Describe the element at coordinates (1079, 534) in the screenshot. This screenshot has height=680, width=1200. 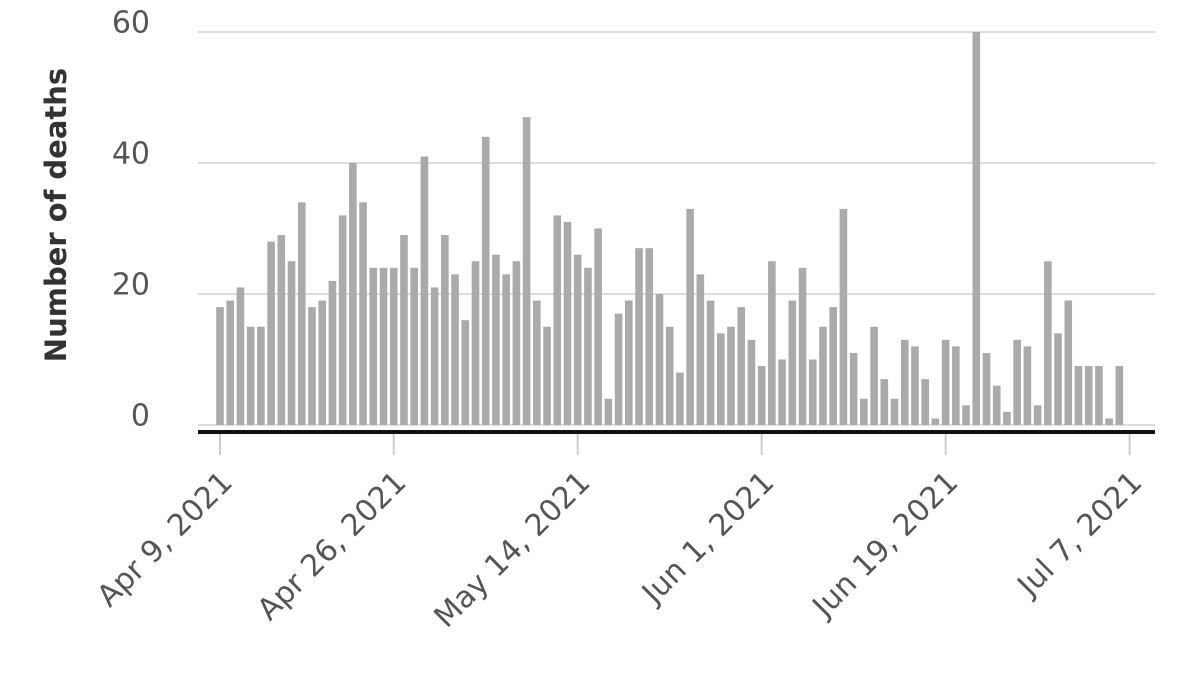
I see `x-tick-label: Jul 7, 2021` at that location.